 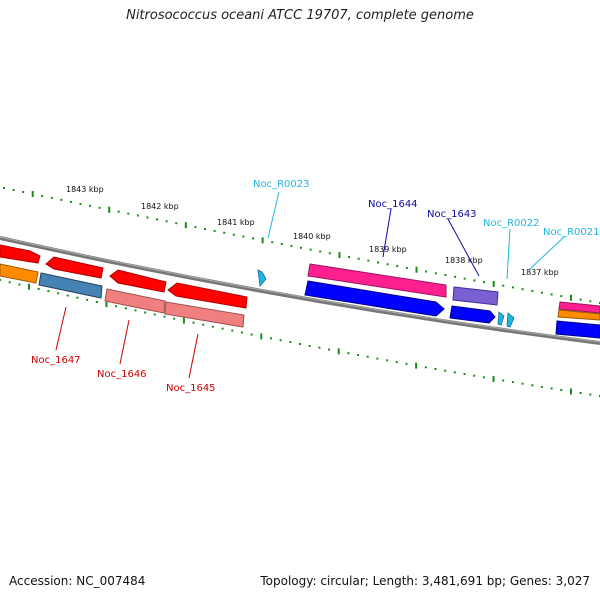 What do you see at coordinates (501, 318) in the screenshot?
I see `gene-rna-R0022` at bounding box center [501, 318].